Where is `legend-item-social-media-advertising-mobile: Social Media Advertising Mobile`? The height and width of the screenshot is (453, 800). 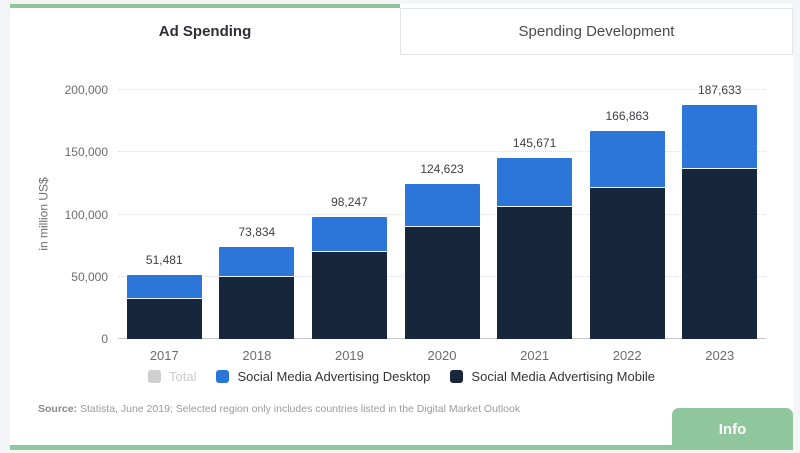
legend-item-social-media-advertising-mobile: Social Media Advertising Mobile is located at coordinates (552, 376).